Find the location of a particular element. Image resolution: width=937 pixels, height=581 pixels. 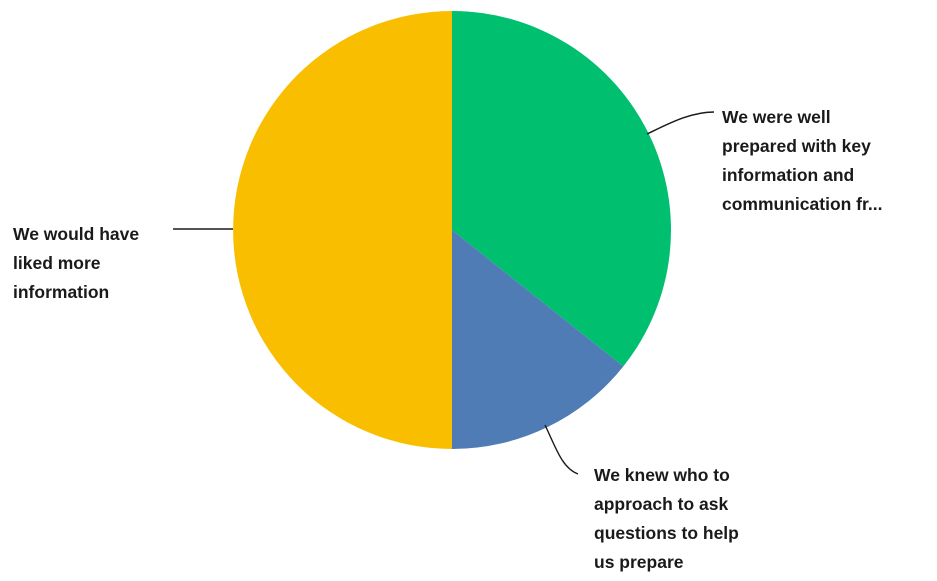

slice-label-2: We would have liked more information is located at coordinates (76, 263).